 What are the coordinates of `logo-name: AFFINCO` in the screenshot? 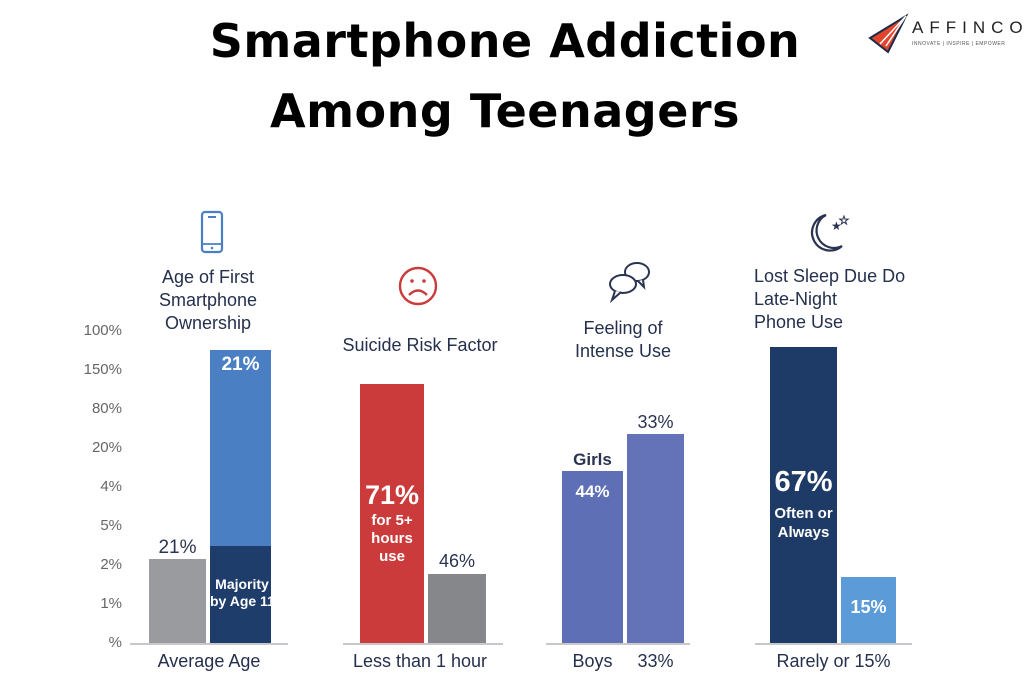 It's located at (968, 27).